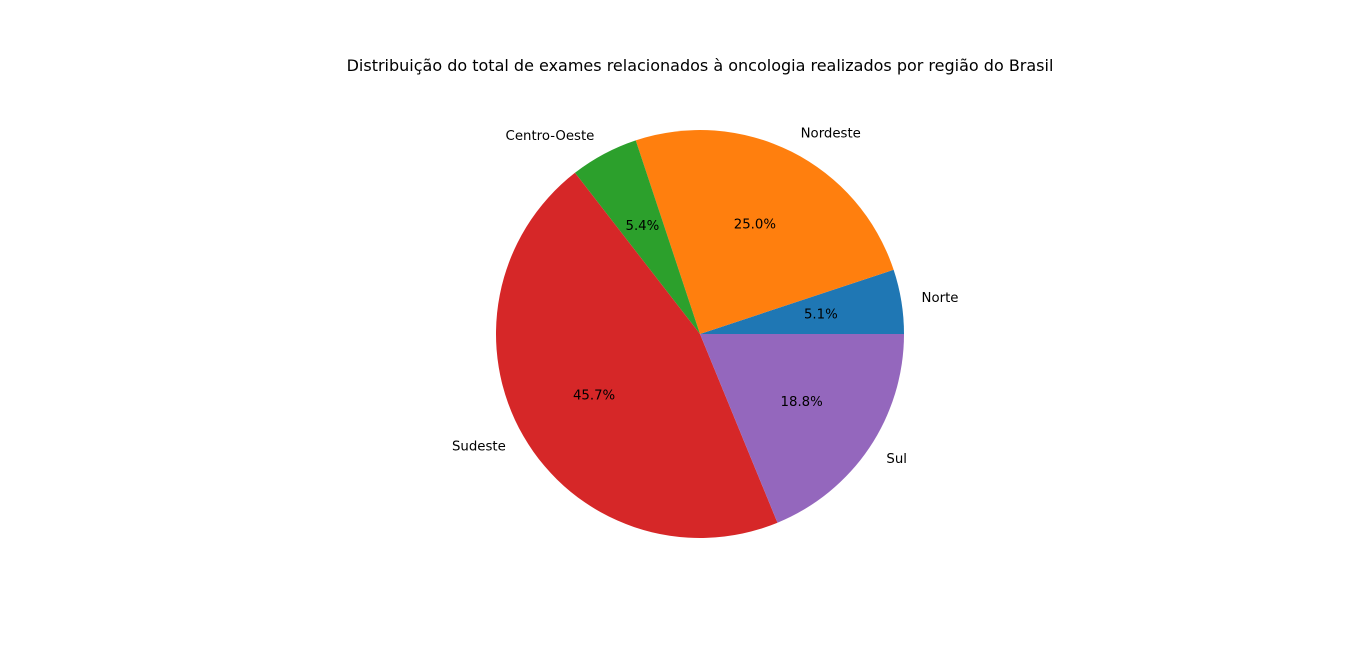 Image resolution: width=1366 pixels, height=663 pixels. Describe the element at coordinates (821, 314) in the screenshot. I see `percent-label-norte: 5.1%` at that location.